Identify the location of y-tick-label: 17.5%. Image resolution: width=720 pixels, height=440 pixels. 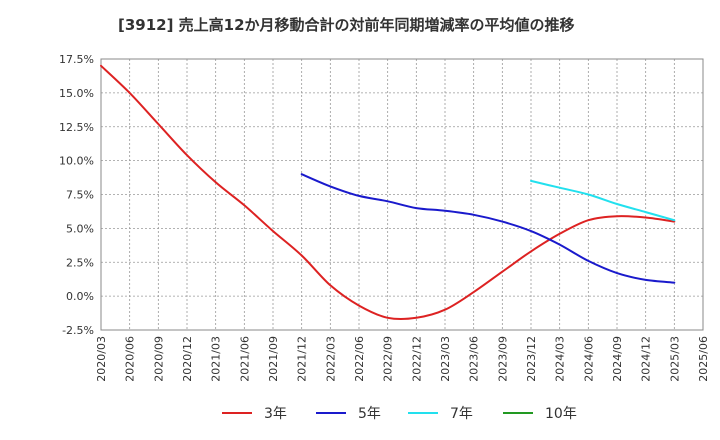
(76, 59).